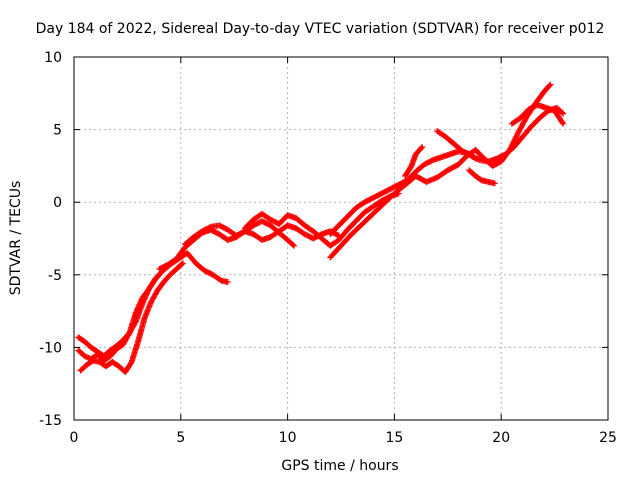  I want to click on y-tick-label: -15, so click(50, 421).